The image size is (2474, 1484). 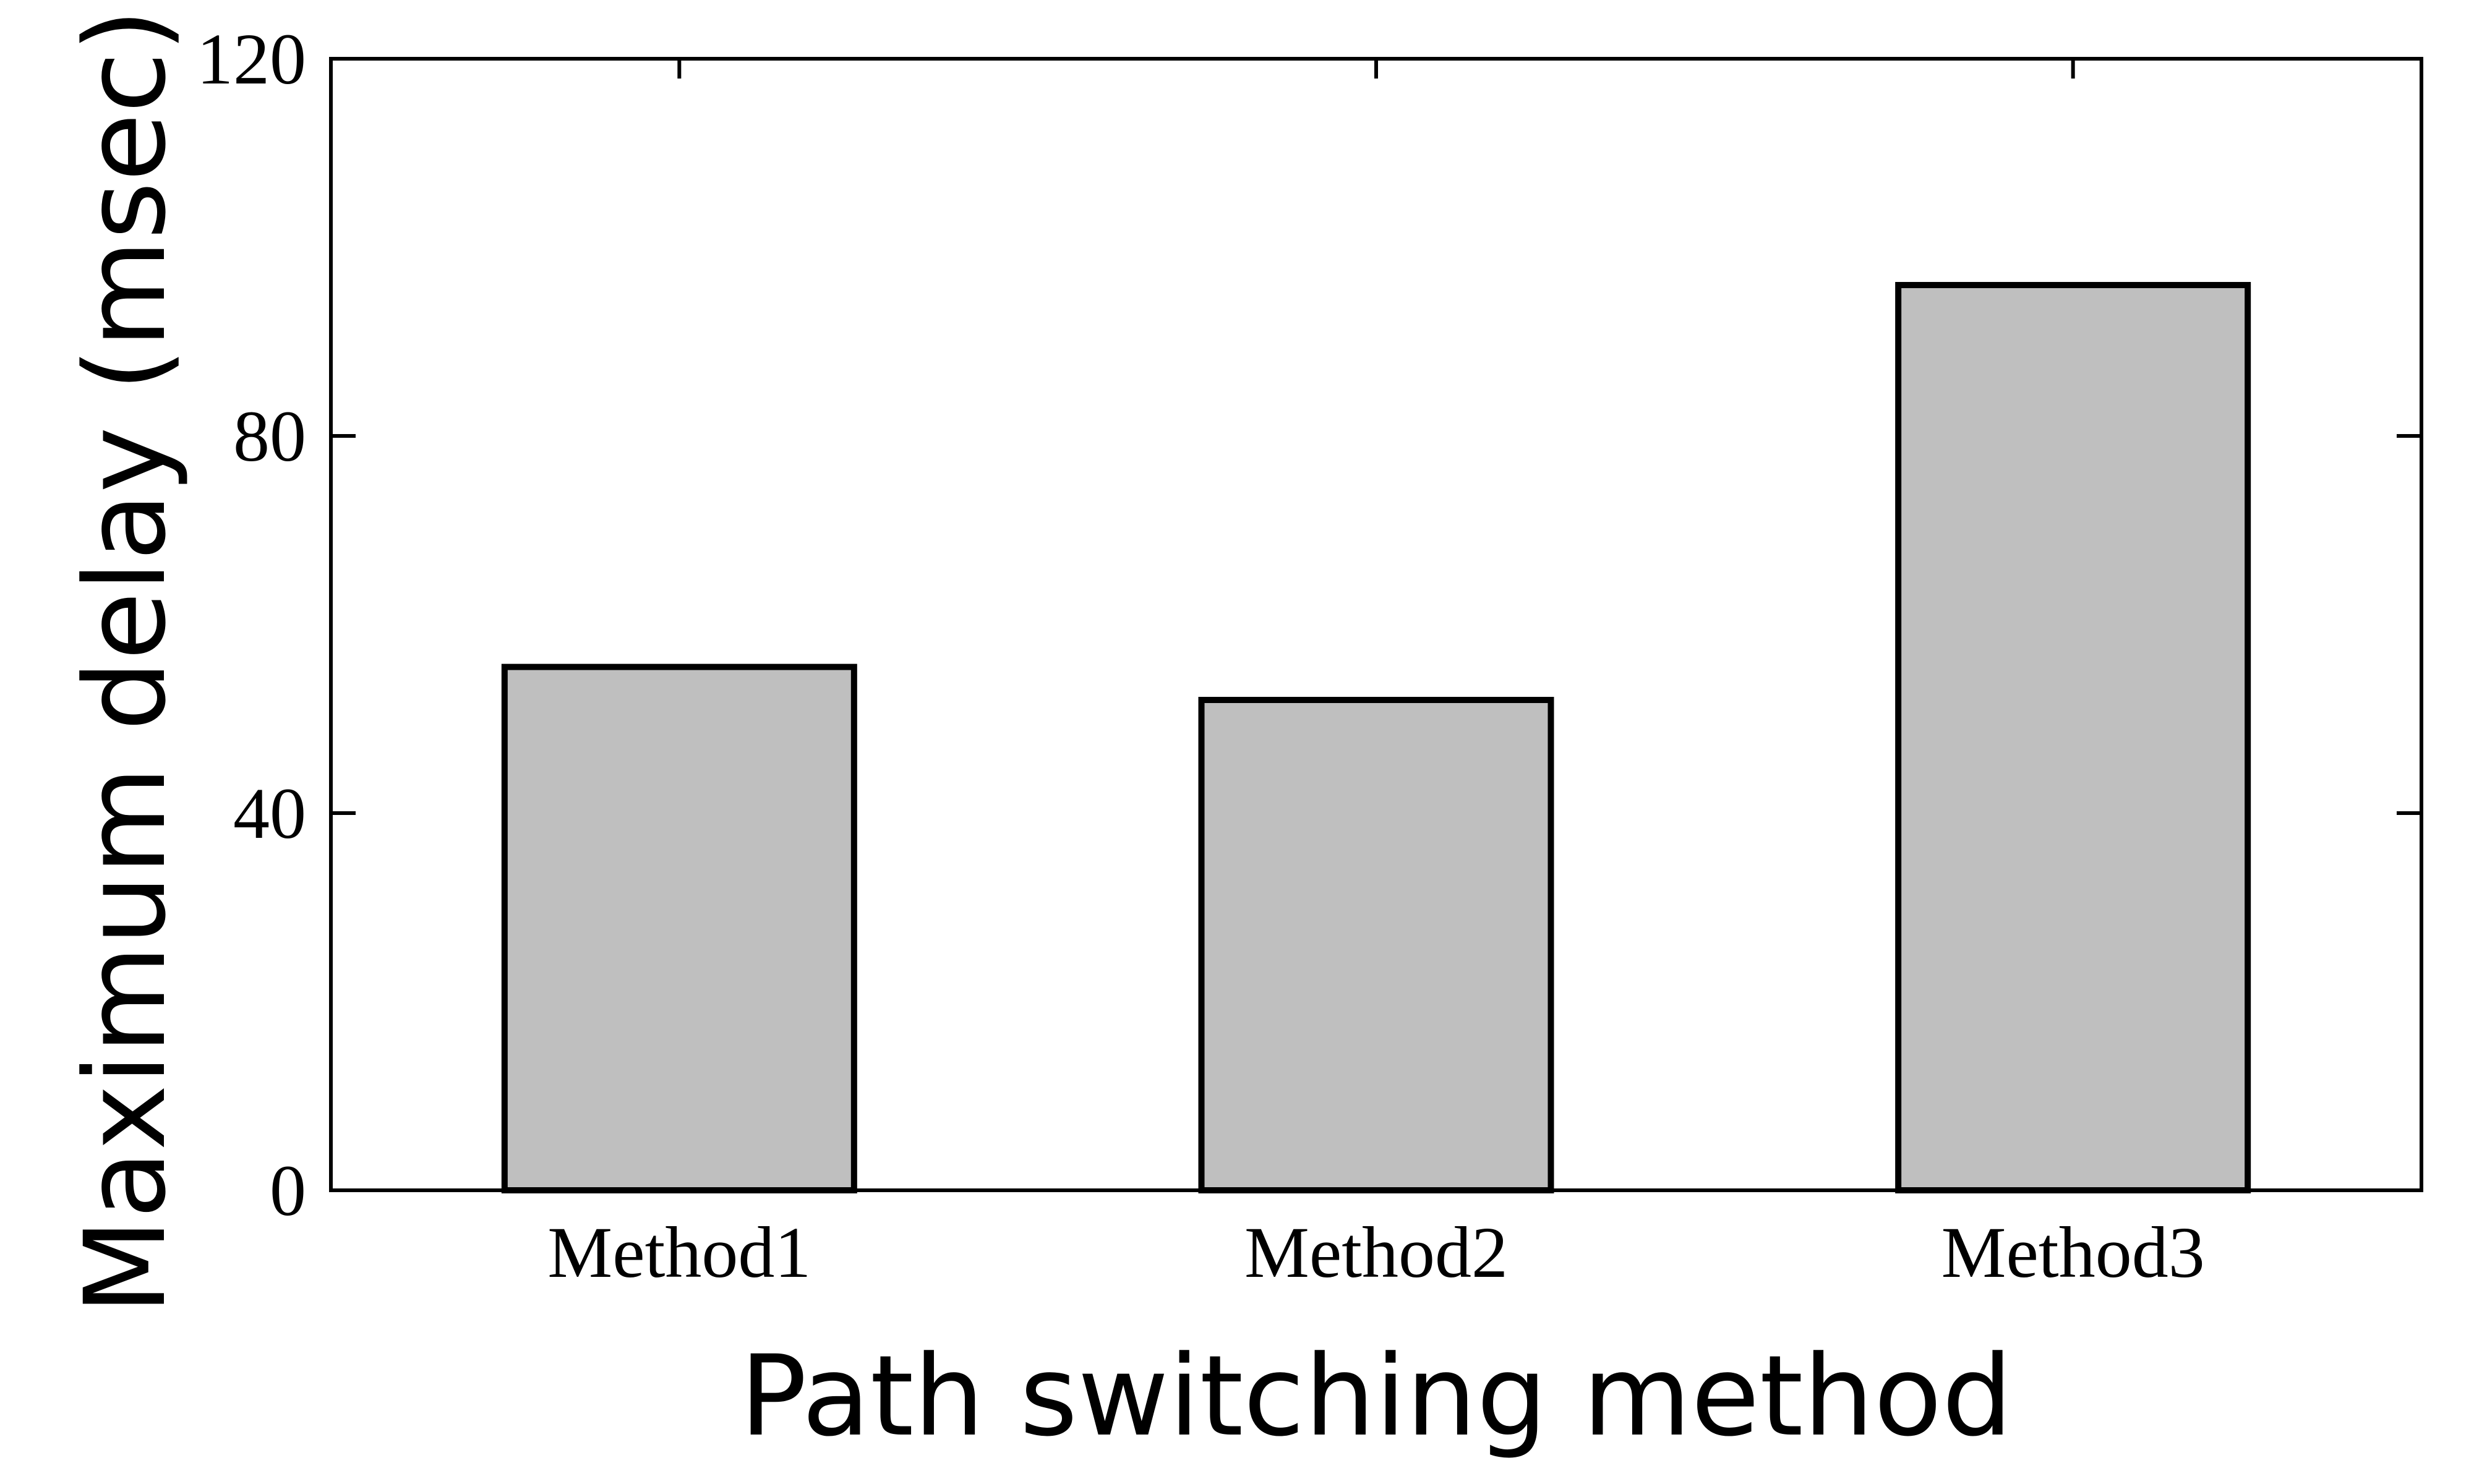 What do you see at coordinates (269, 436) in the screenshot?
I see `y-tick-label: 80` at bounding box center [269, 436].